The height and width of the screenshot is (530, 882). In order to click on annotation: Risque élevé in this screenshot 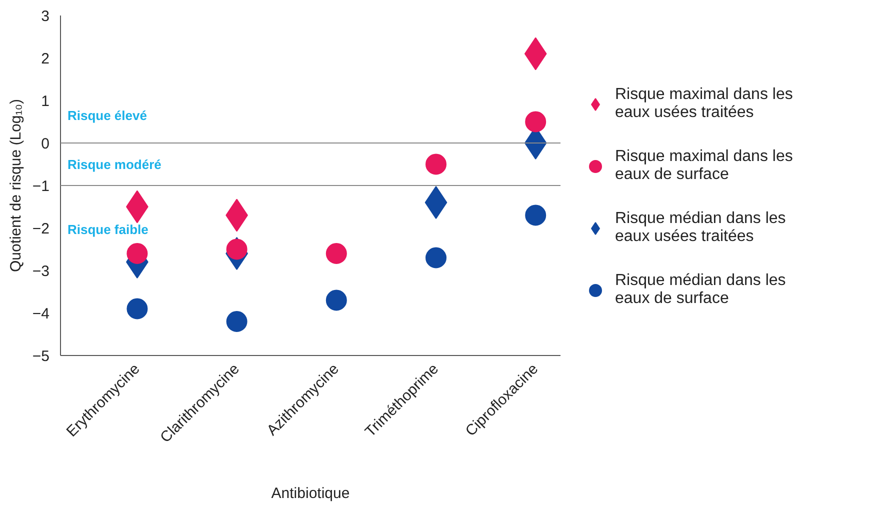, I will do `click(107, 115)`.